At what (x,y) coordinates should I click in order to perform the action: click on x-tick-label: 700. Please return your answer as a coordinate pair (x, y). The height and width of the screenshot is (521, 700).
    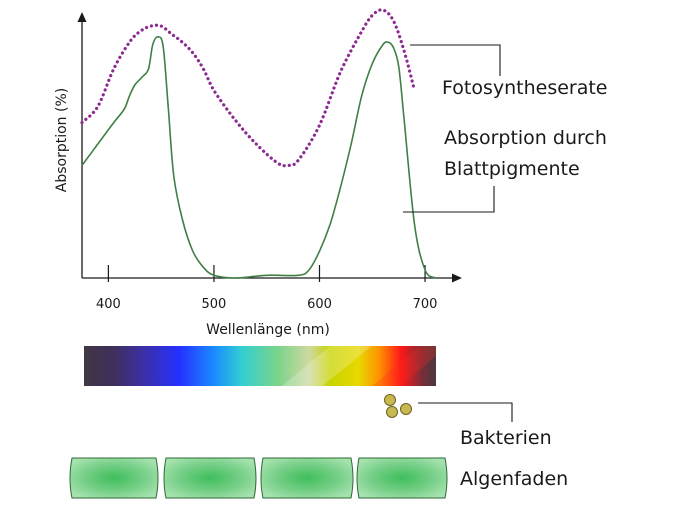
    Looking at the image, I should click on (425, 304).